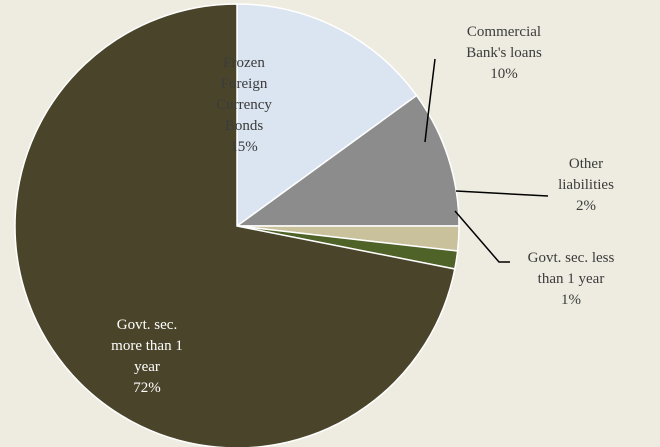 The height and width of the screenshot is (447, 660). I want to click on slice-label-line: Currency, so click(244, 105).